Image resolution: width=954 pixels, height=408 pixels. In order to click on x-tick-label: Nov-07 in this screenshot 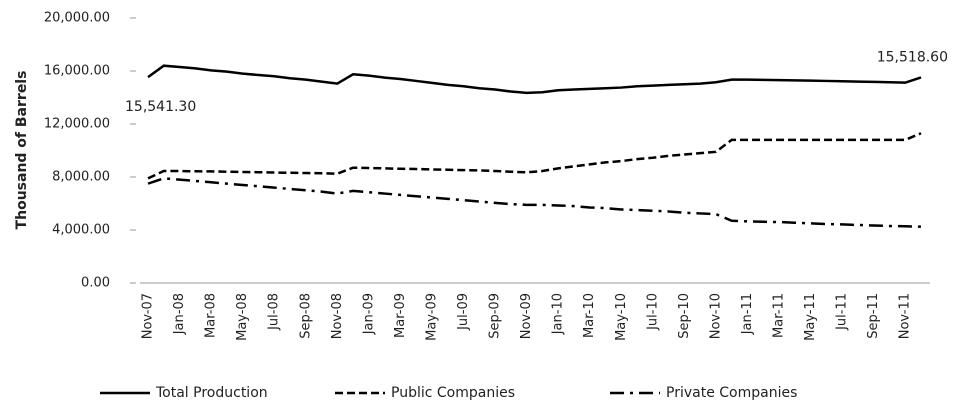, I will do `click(148, 316)`.